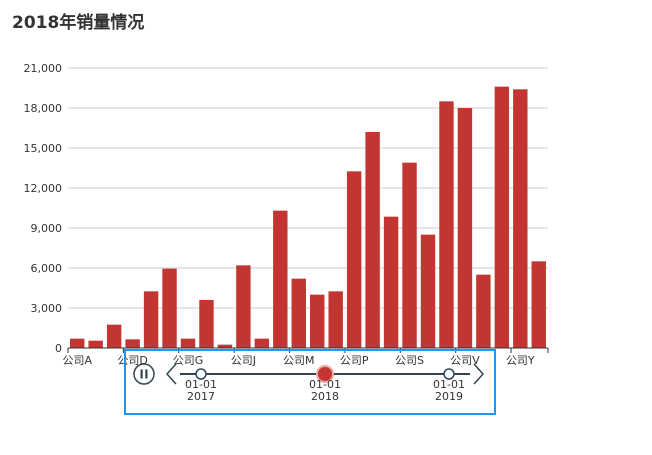 This screenshot has width=652, height=455. I want to click on y-tick-label: 18,000, so click(43, 108).